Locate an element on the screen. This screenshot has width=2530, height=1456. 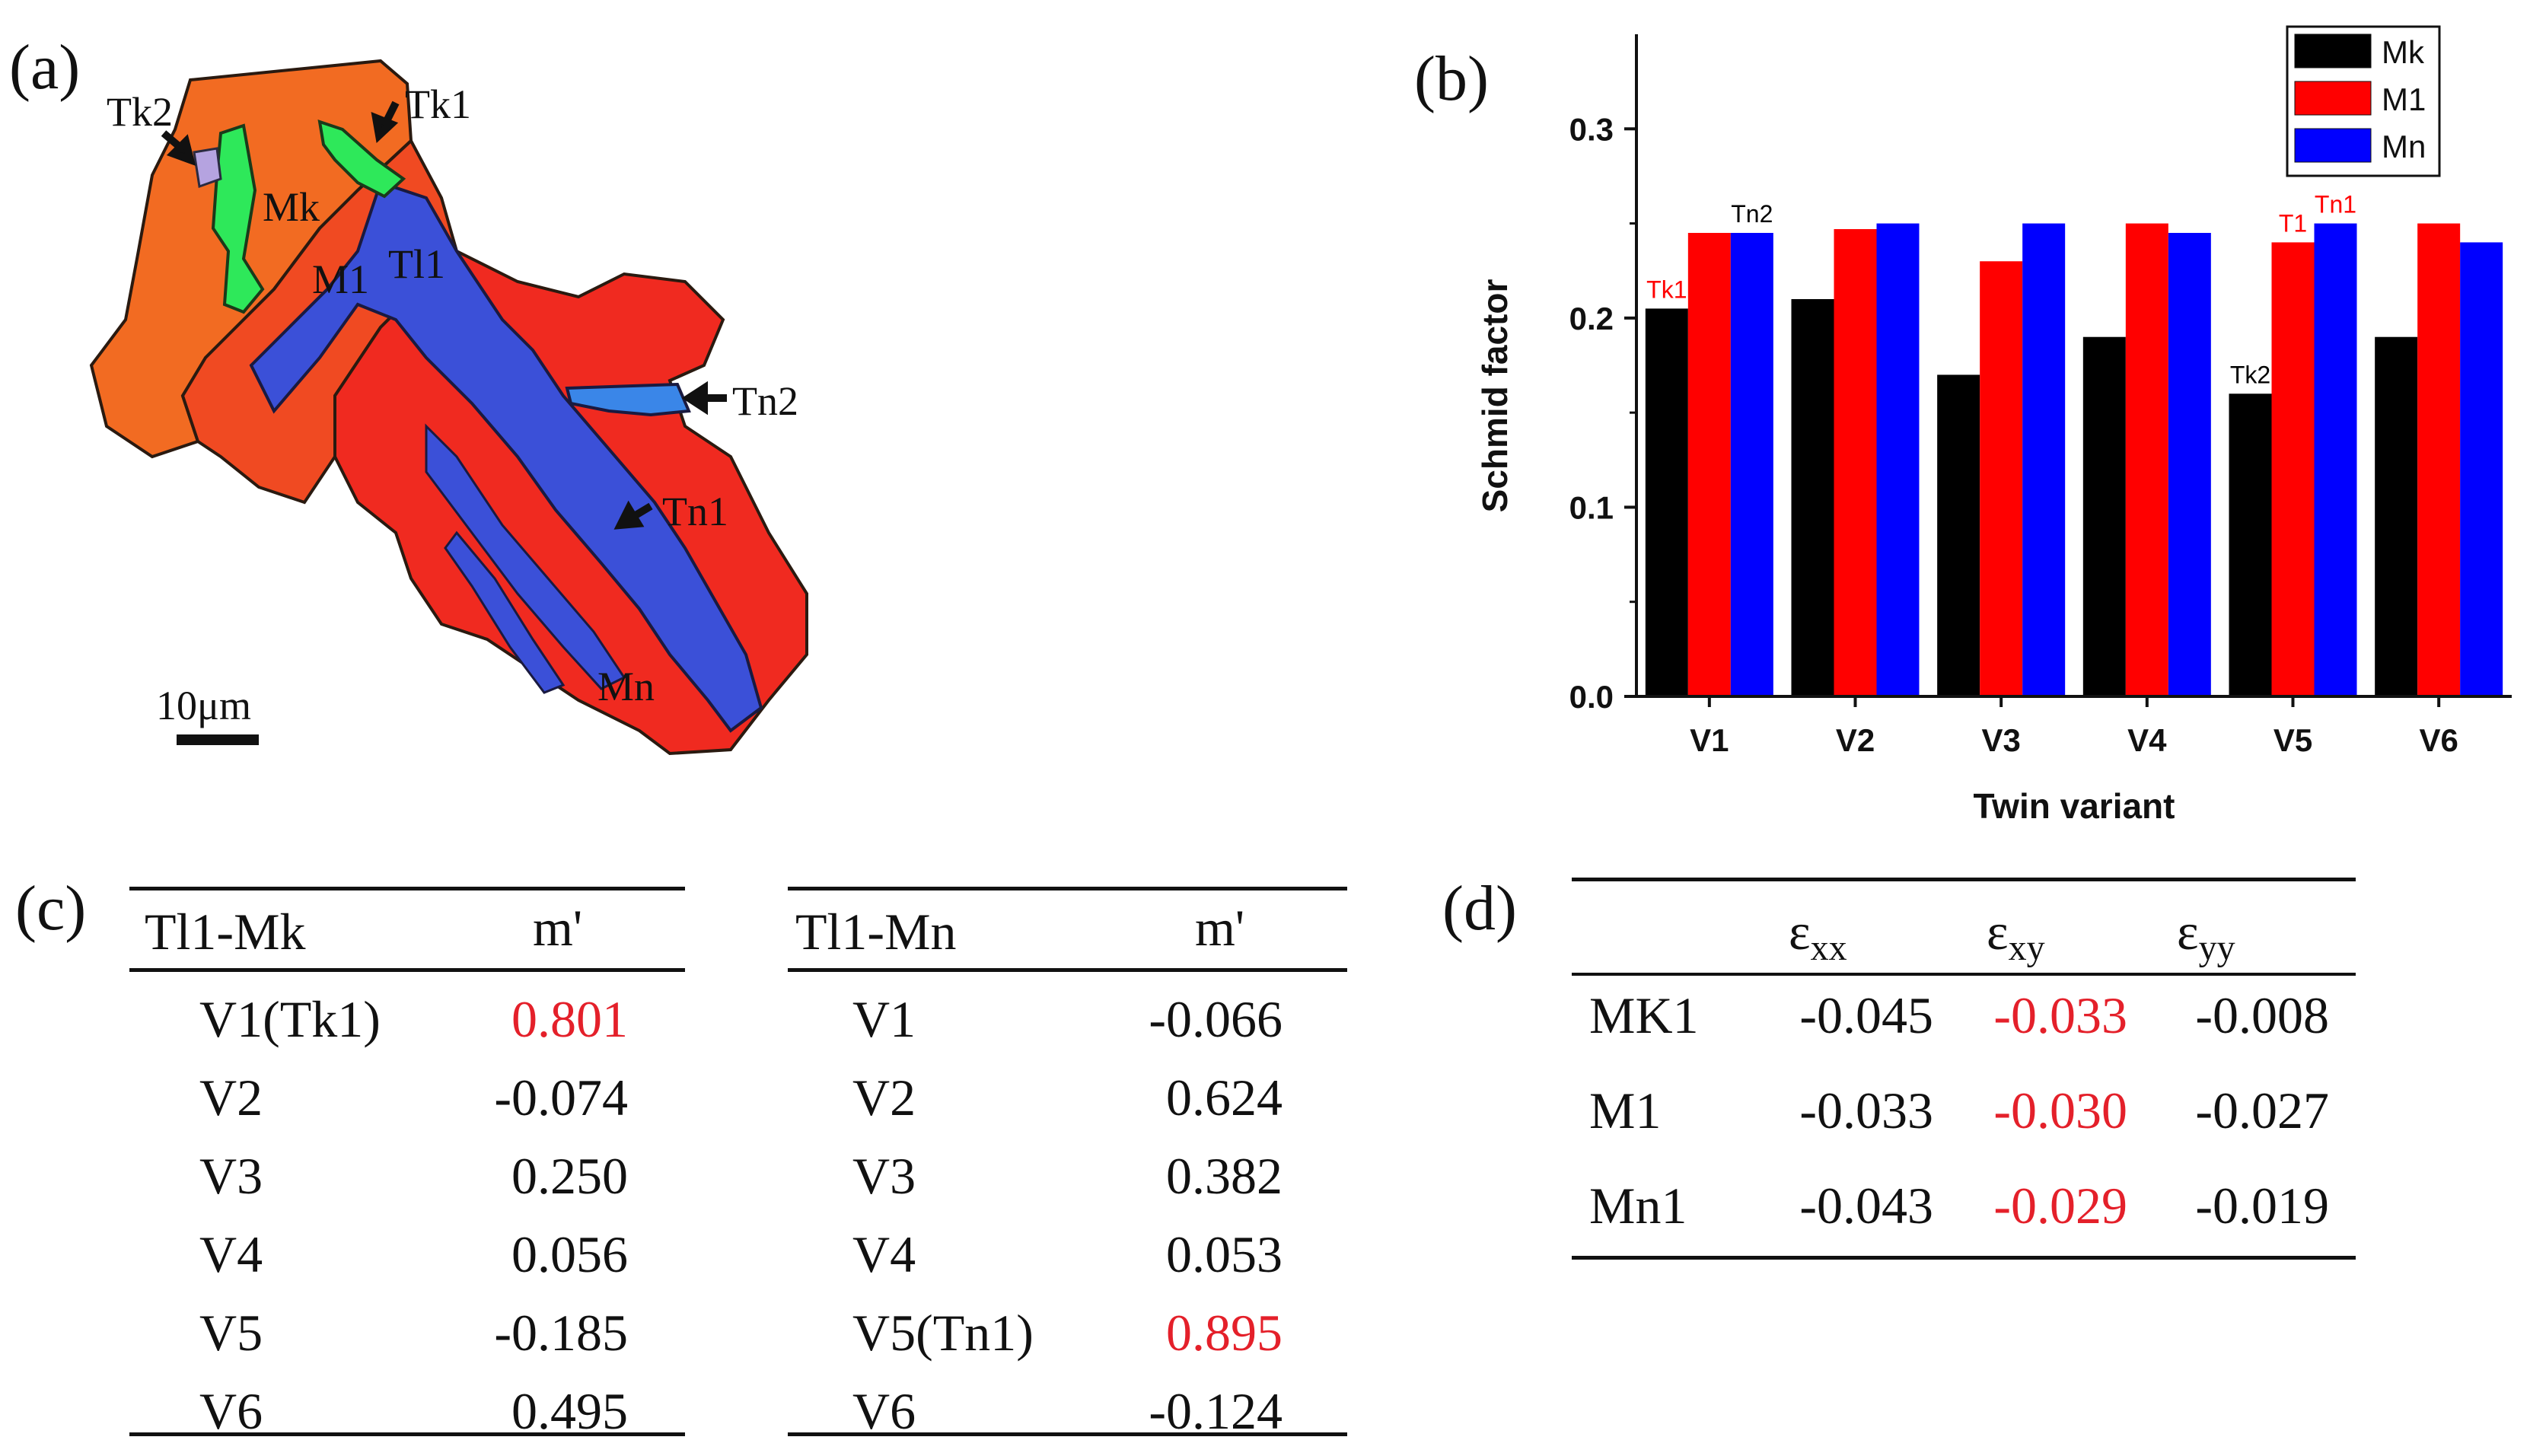
x-tick-label: V5 is located at coordinates (2292, 740).